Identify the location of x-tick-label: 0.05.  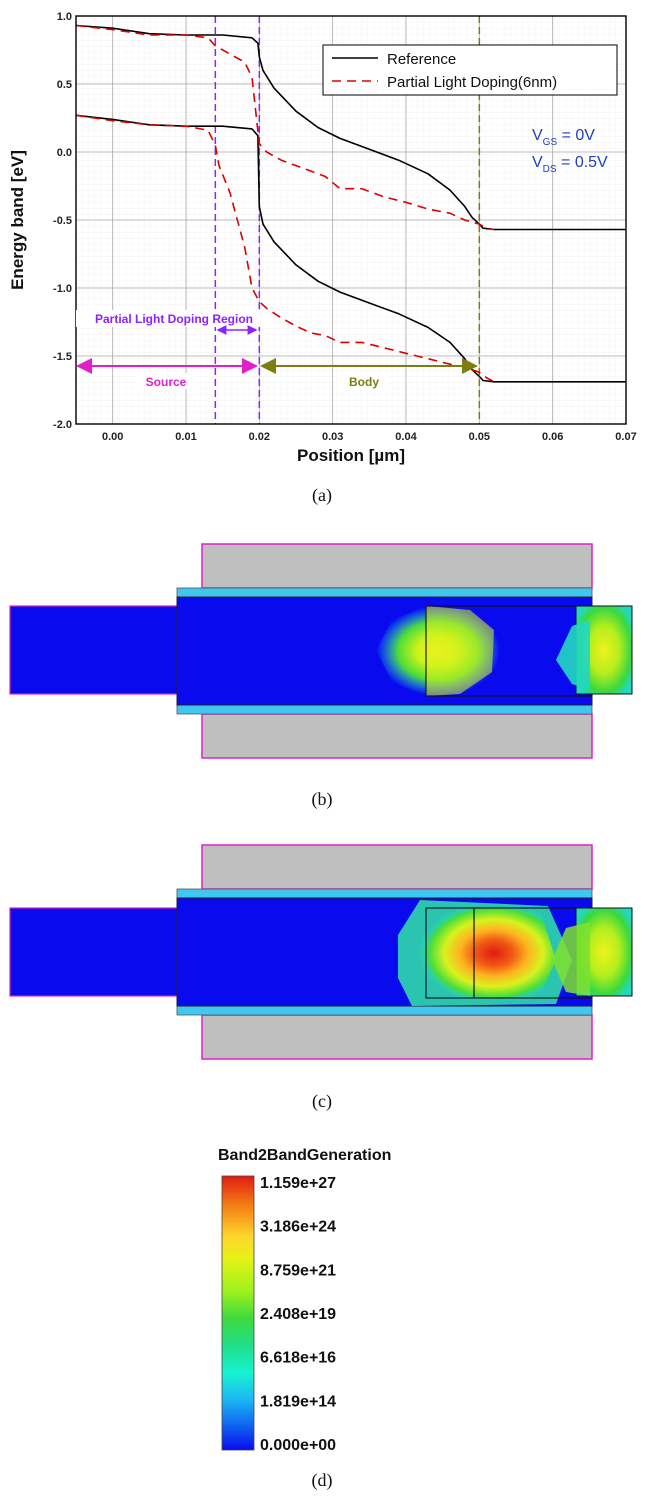
(479, 437).